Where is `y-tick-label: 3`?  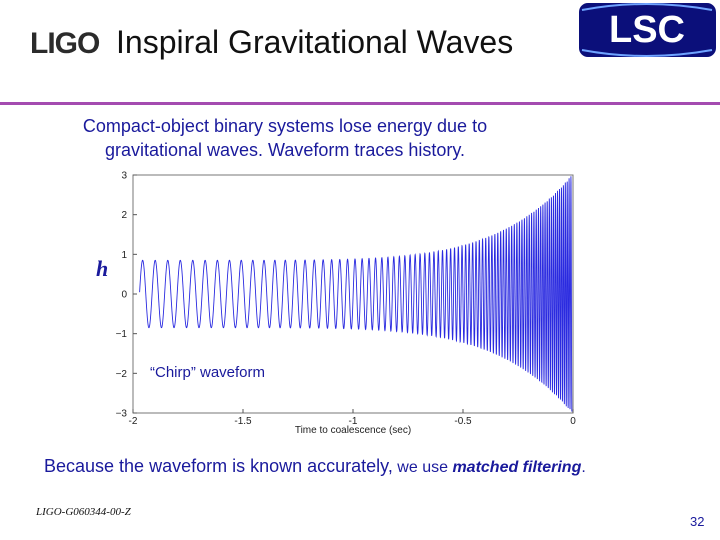
y-tick-label: 3 is located at coordinates (124, 176).